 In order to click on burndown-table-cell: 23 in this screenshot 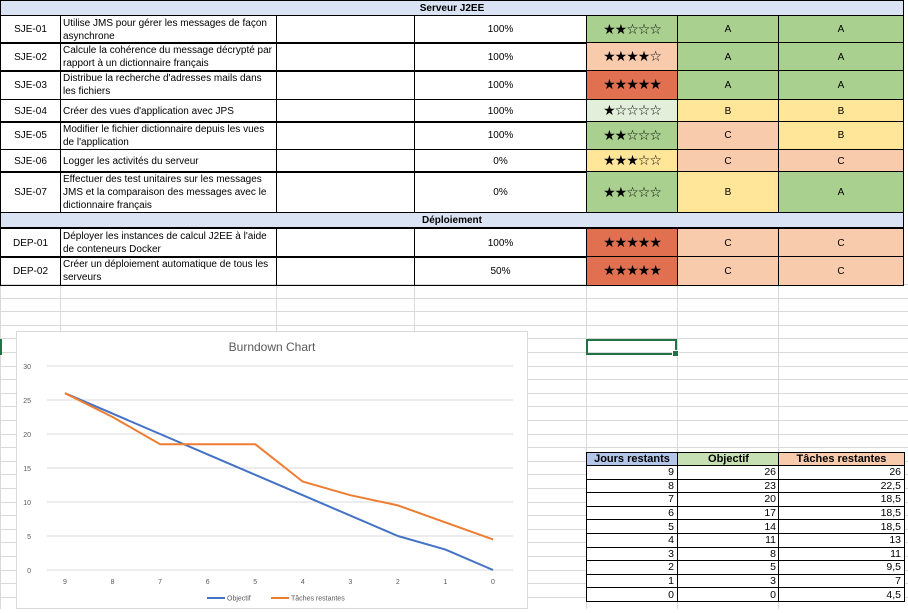, I will do `click(728, 486)`.